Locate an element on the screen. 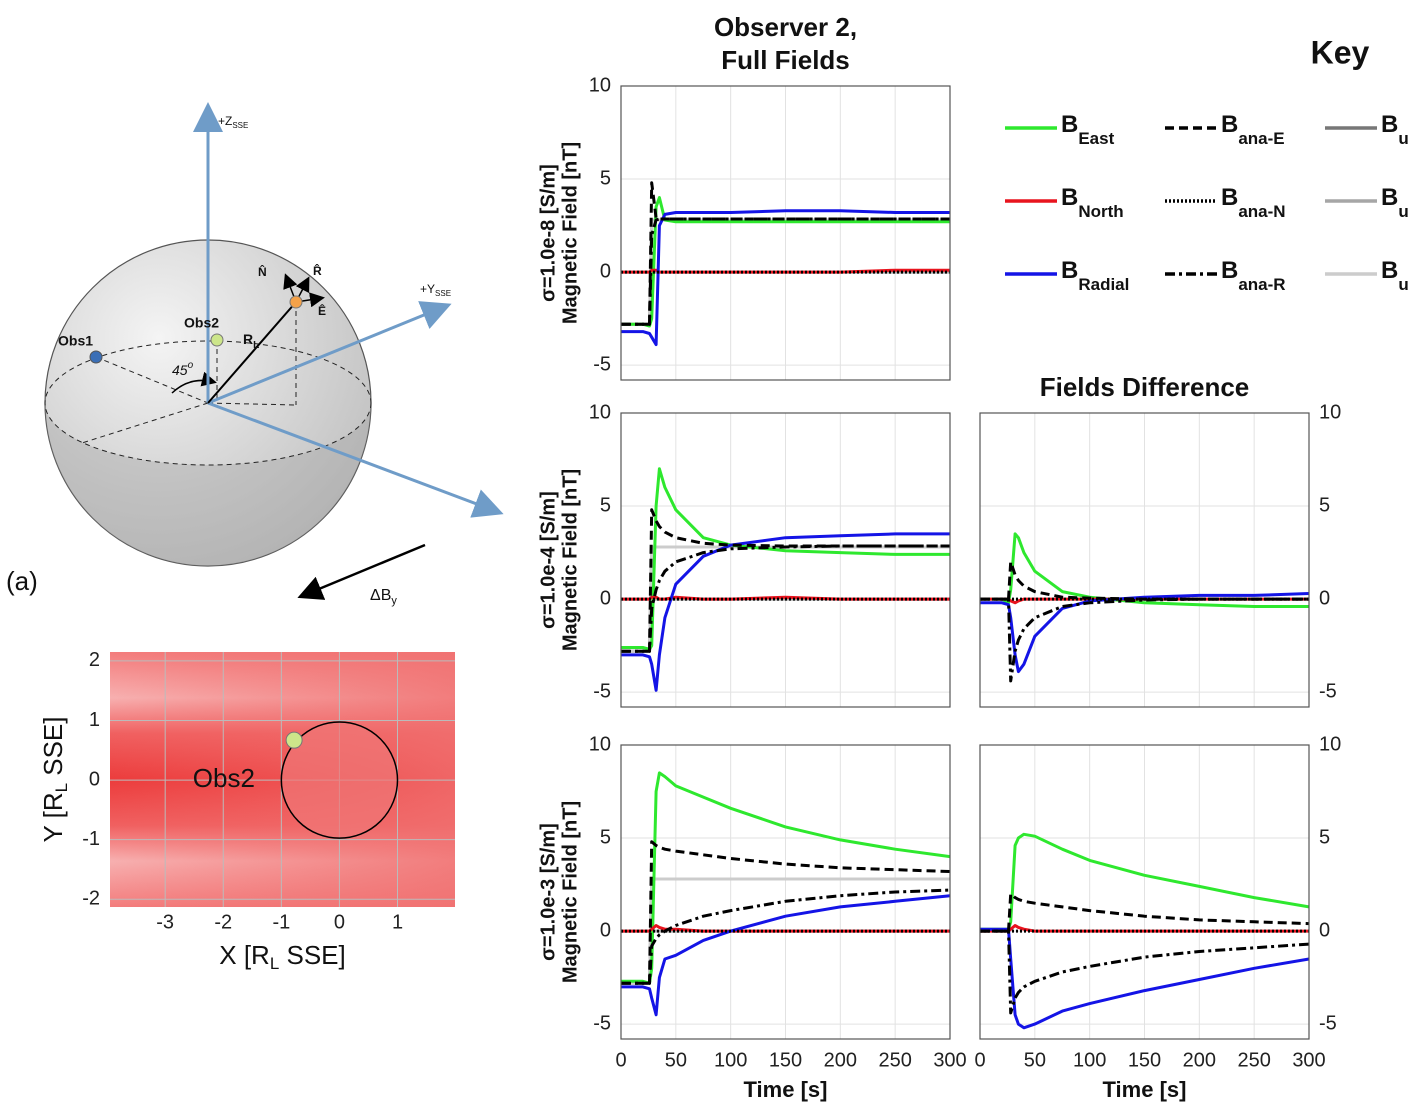  equator is located at coordinates (208, 403).